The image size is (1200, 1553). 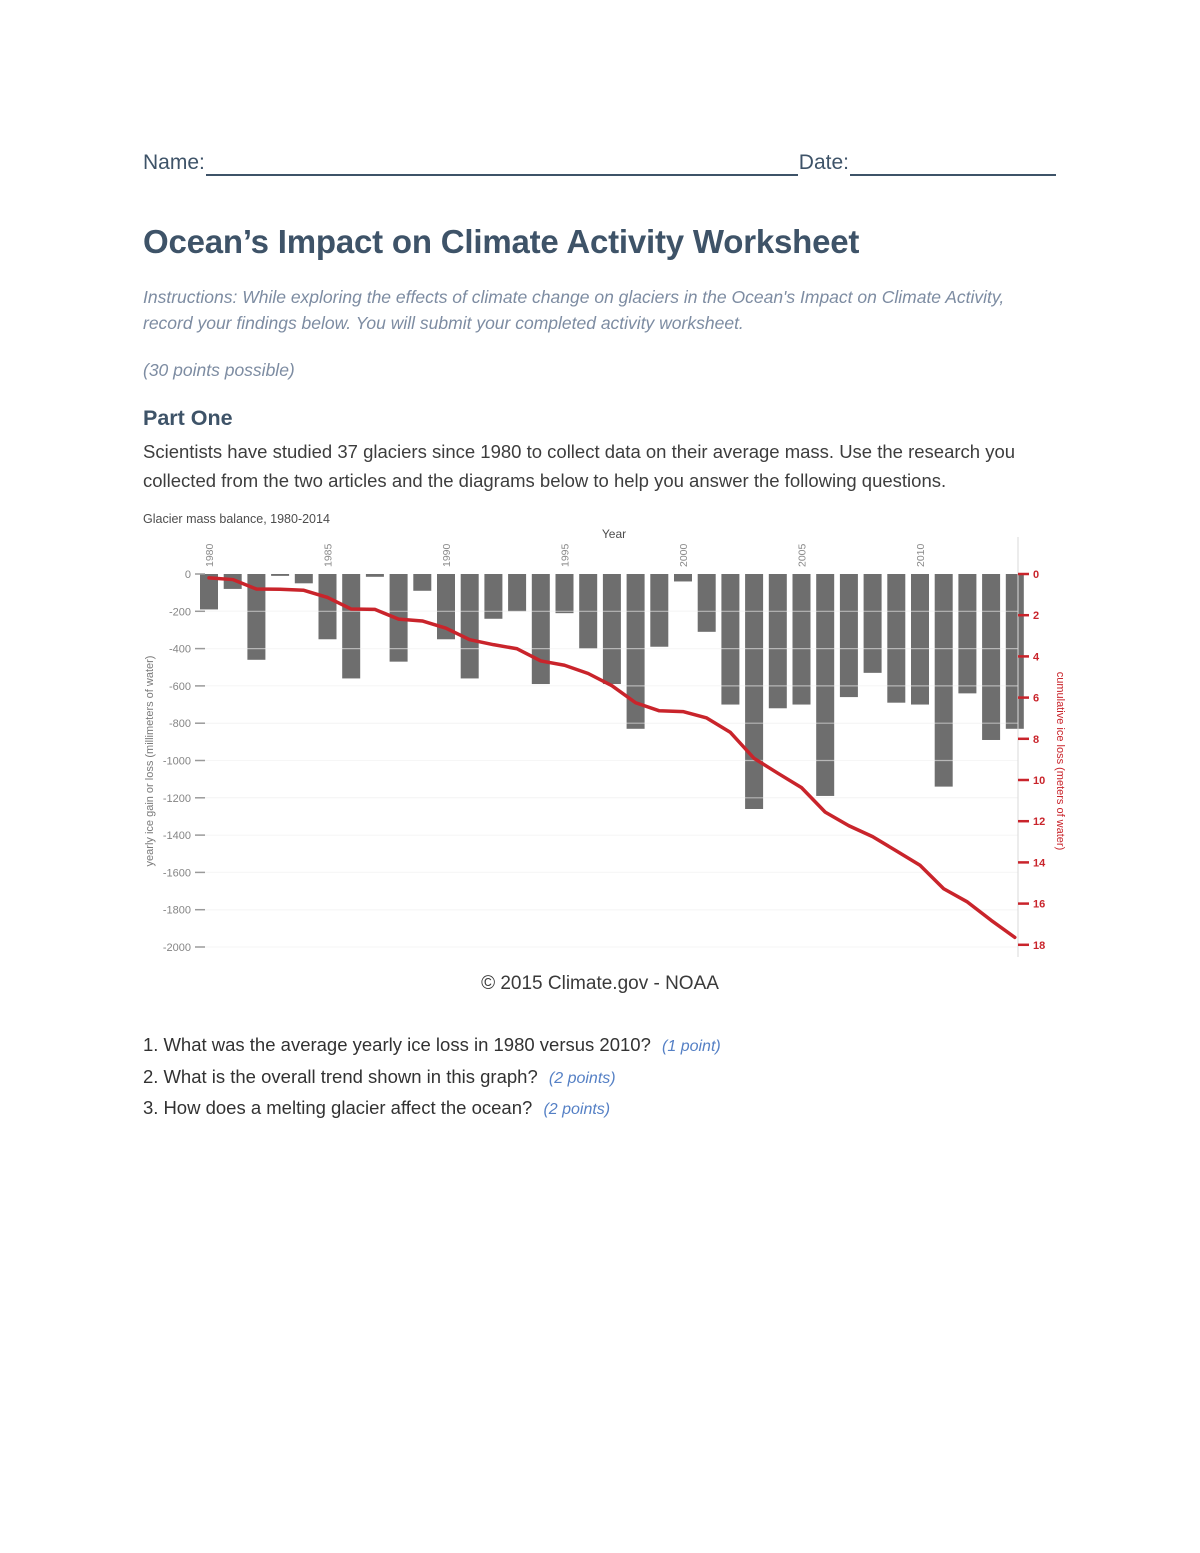 I want to click on name-date-row: Name: Date:, so click(x=600, y=163).